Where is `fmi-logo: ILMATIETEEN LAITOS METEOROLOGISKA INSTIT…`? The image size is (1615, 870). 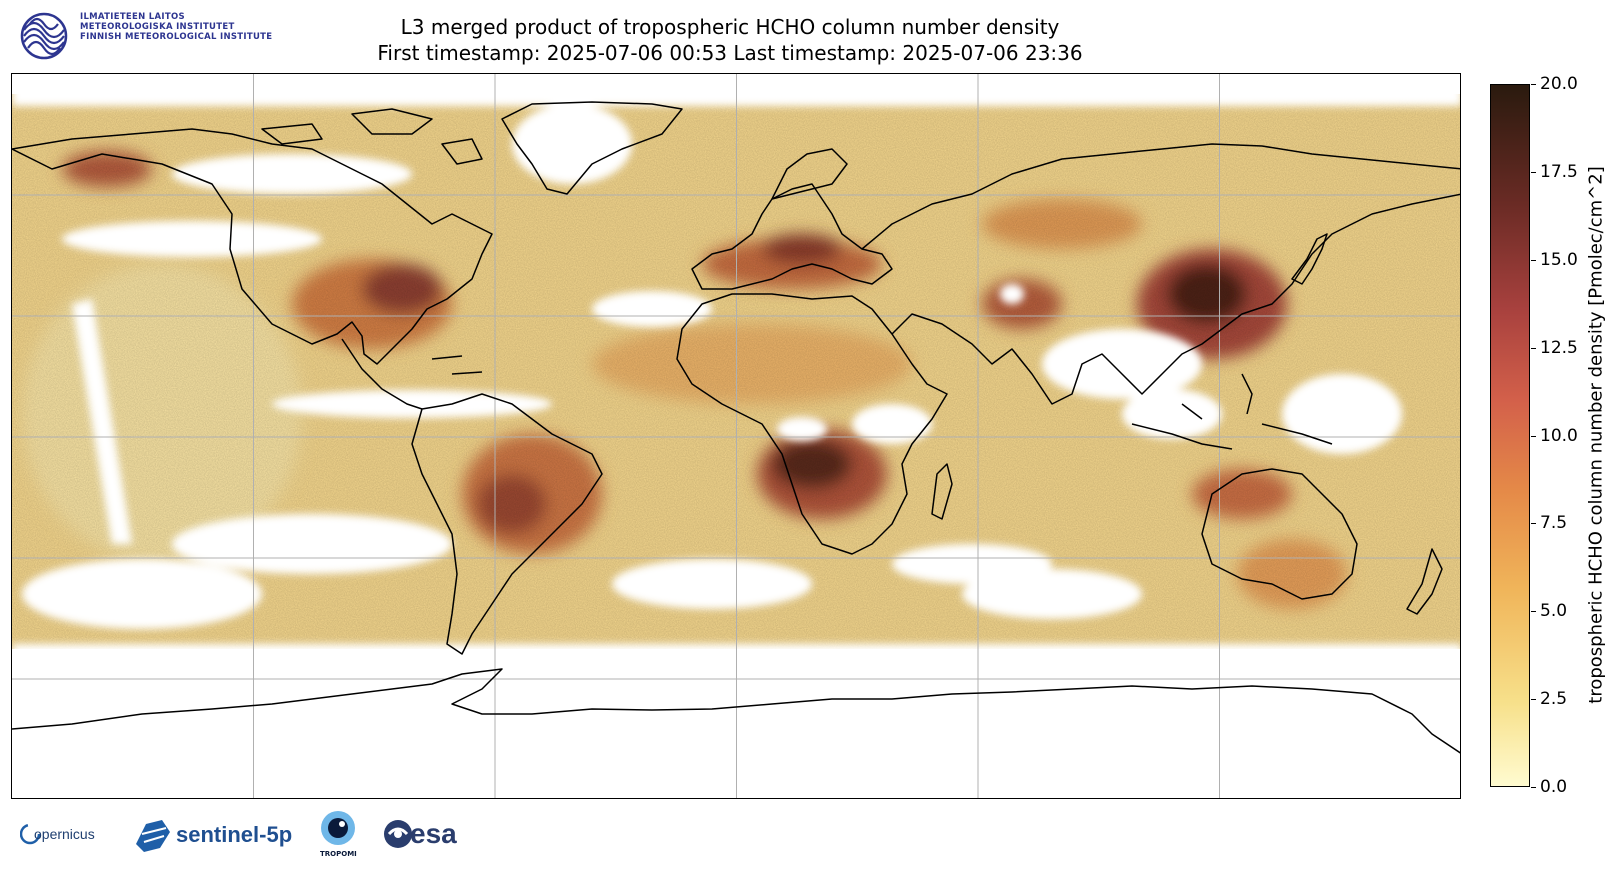
fmi-logo: ILMATIETEEN LAITOS METEOROLOGISKA INSTIT… is located at coordinates (160, 36).